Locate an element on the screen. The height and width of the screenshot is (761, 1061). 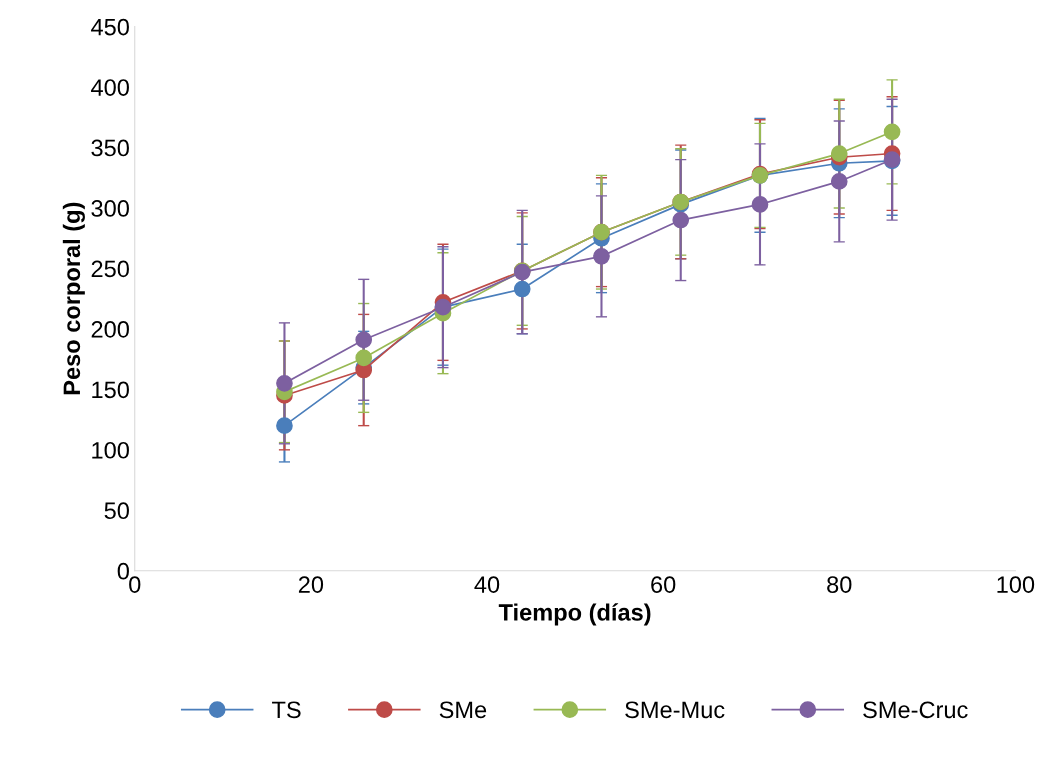
legend-label: SMe is located at coordinates (463, 710).